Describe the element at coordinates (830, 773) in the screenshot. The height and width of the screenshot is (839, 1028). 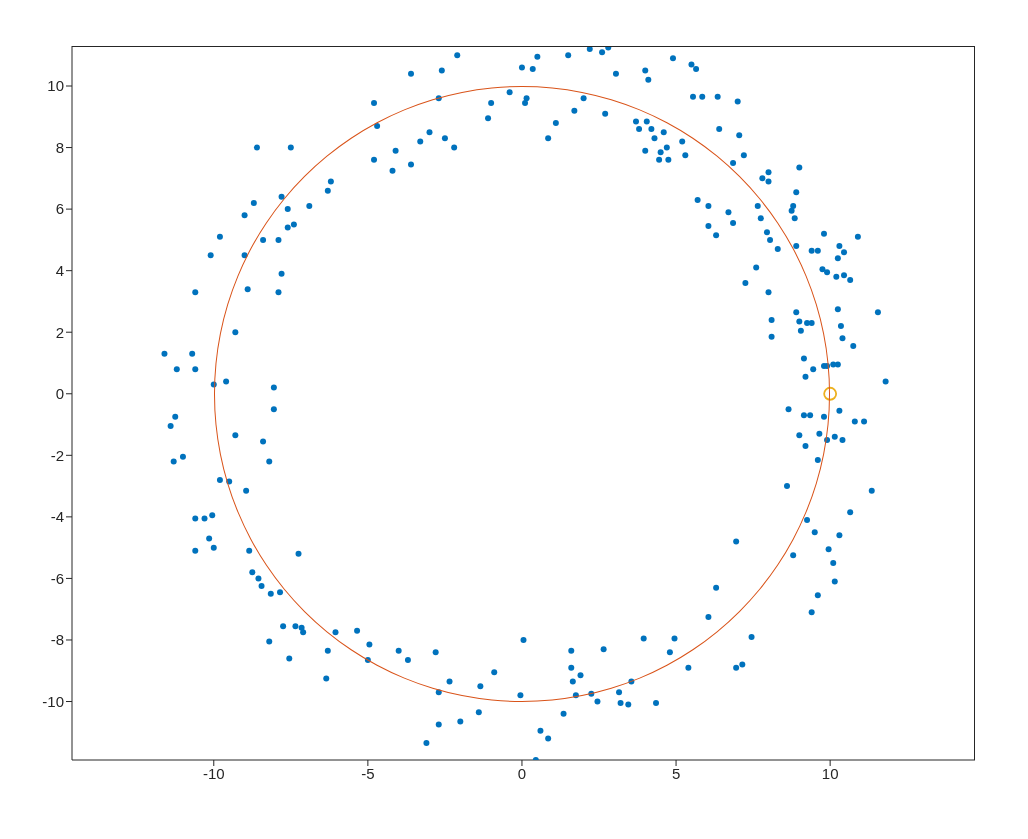
I see `x-tick-label: 10` at that location.